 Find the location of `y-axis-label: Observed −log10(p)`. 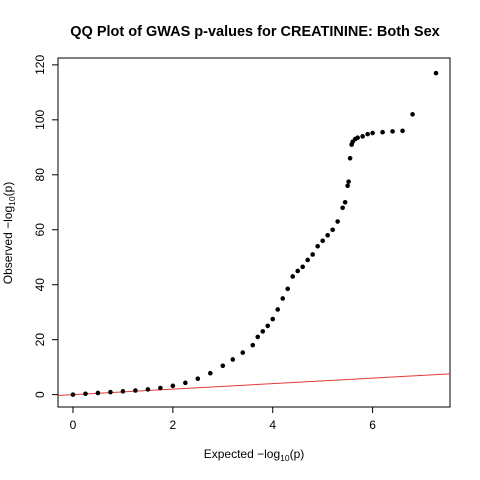

y-axis-label: Observed −log10(p) is located at coordinates (9, 233).